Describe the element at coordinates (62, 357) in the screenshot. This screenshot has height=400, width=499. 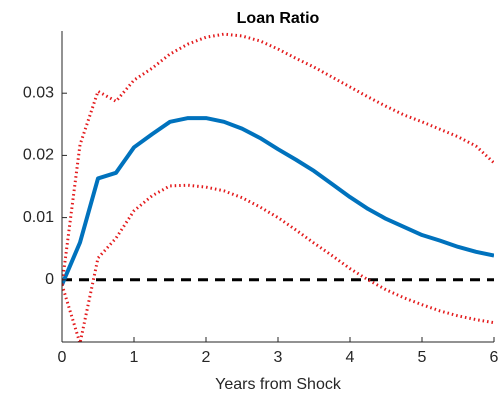
I see `x-tick-label: 0` at that location.